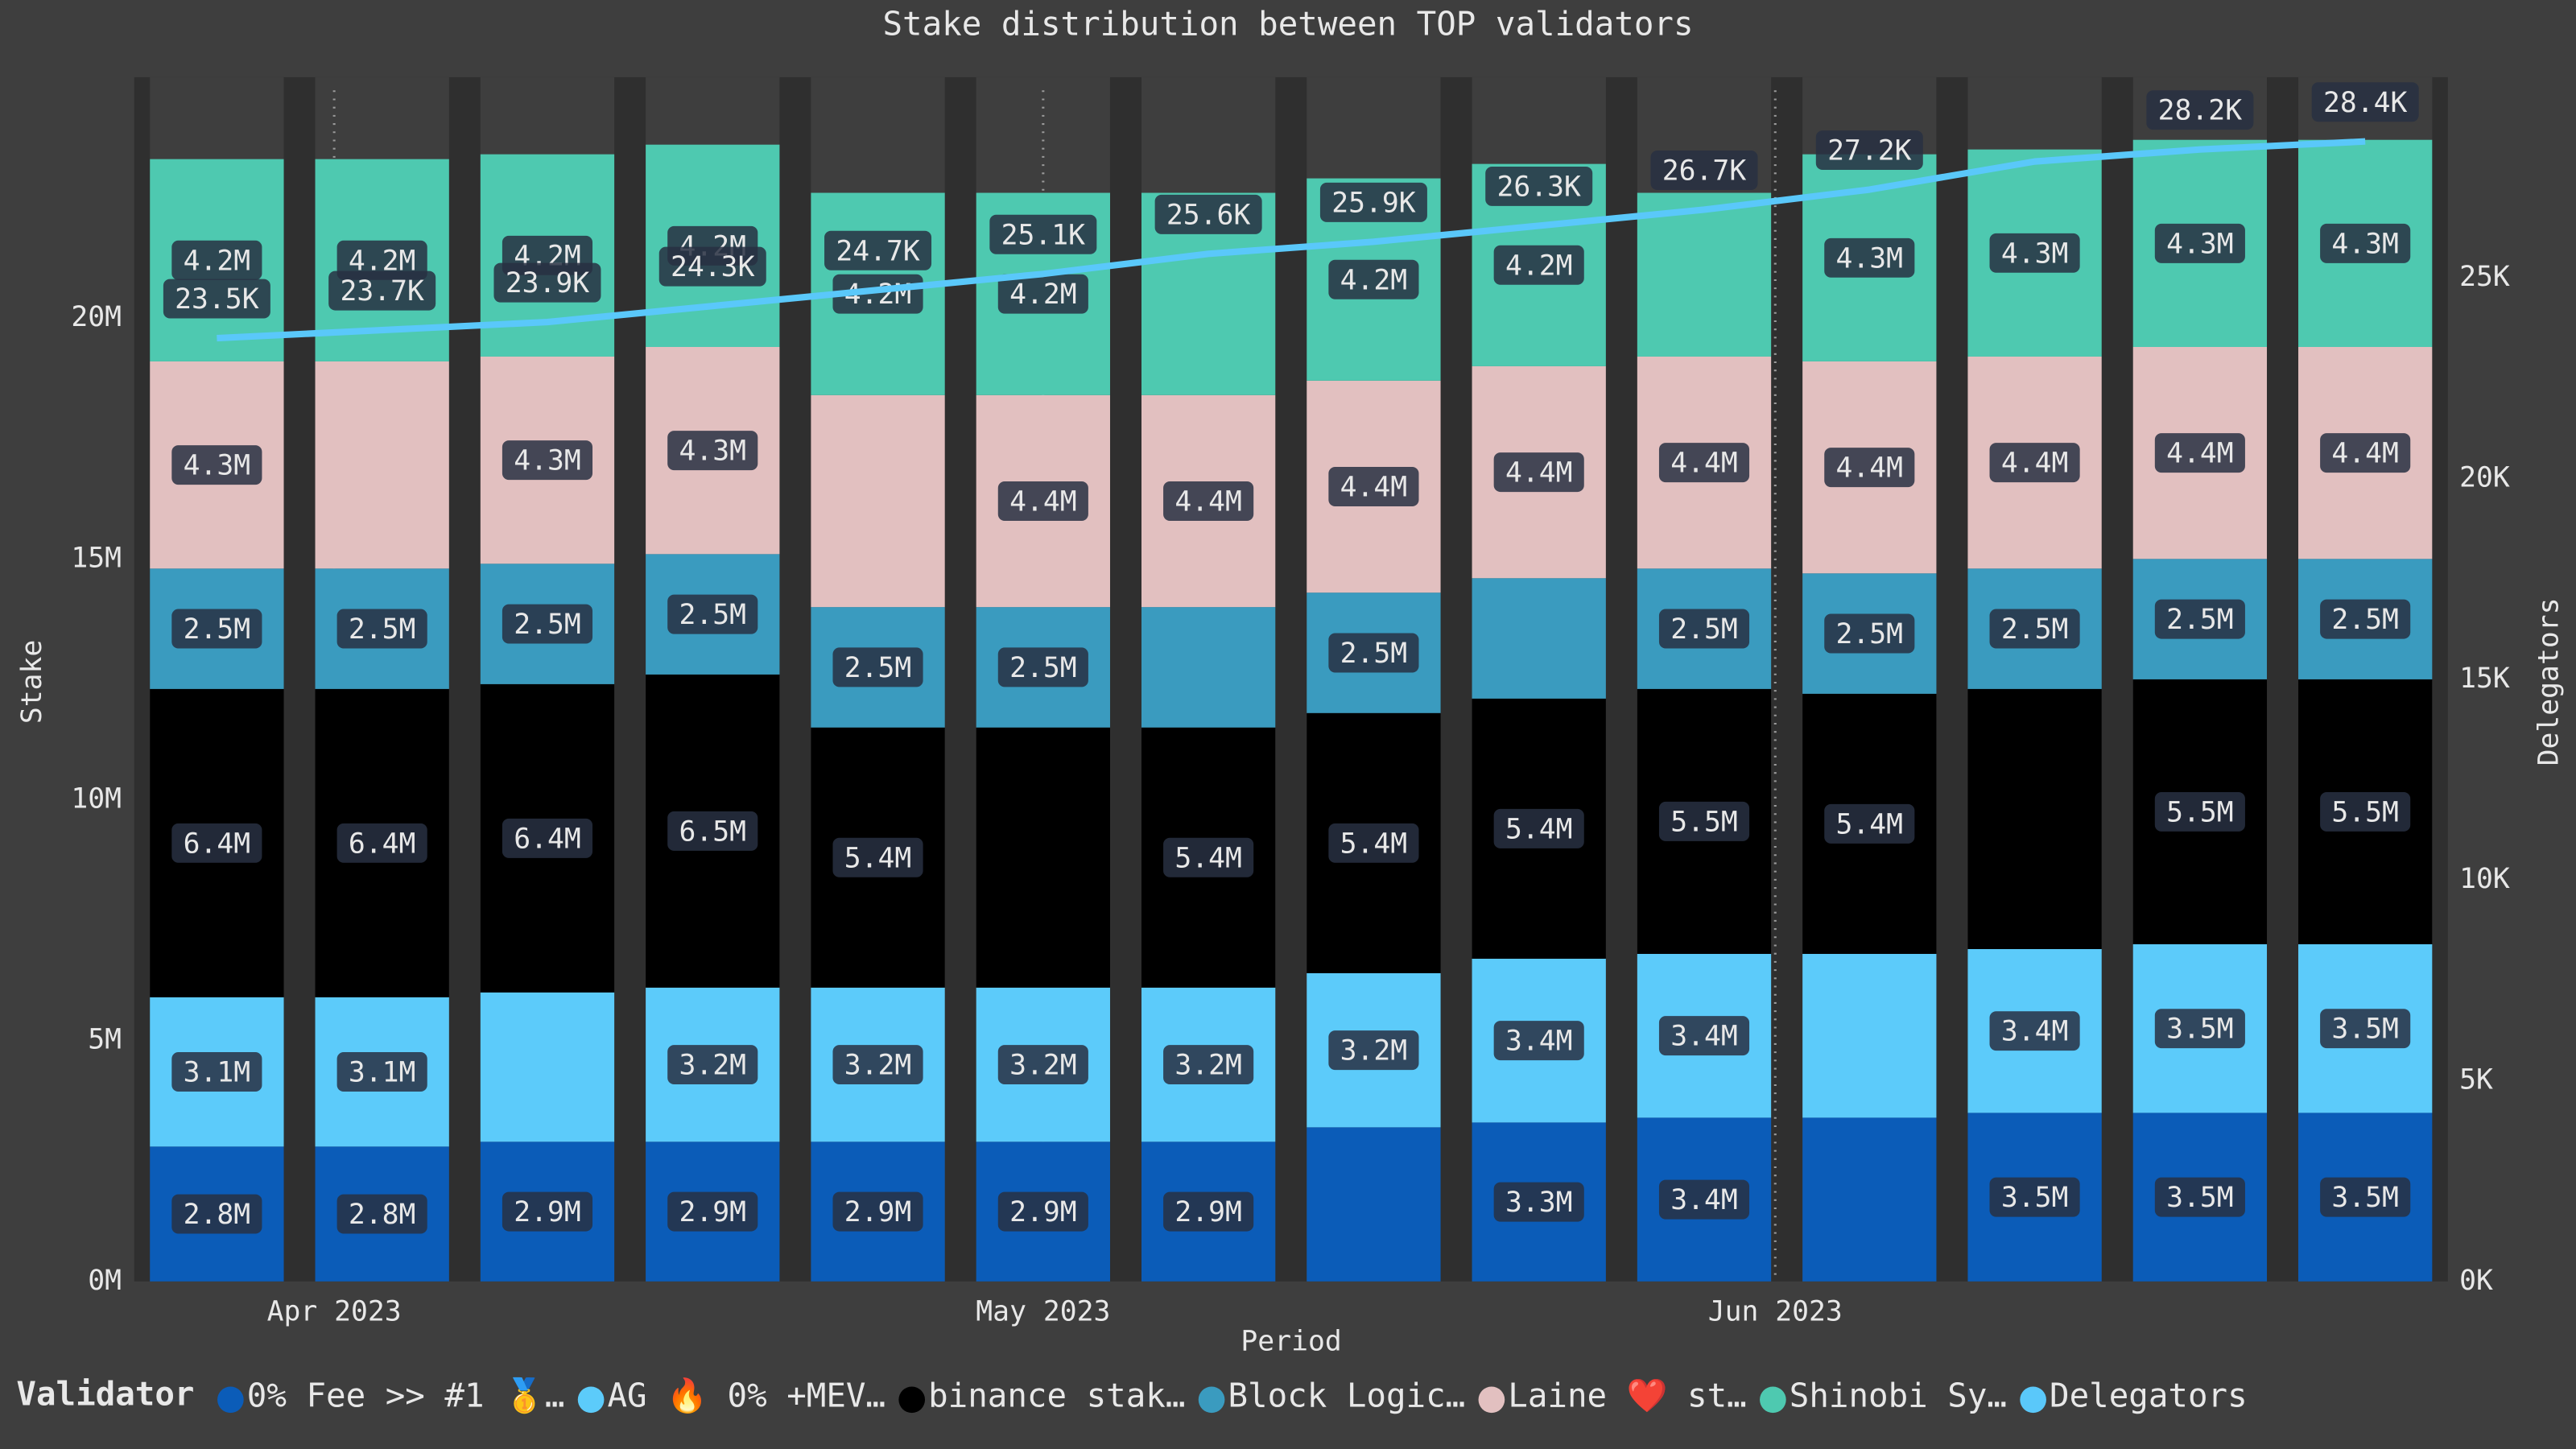 The height and width of the screenshot is (1449, 2576). Describe the element at coordinates (877, 857) in the screenshot. I see `data-label: 5.4M` at that location.